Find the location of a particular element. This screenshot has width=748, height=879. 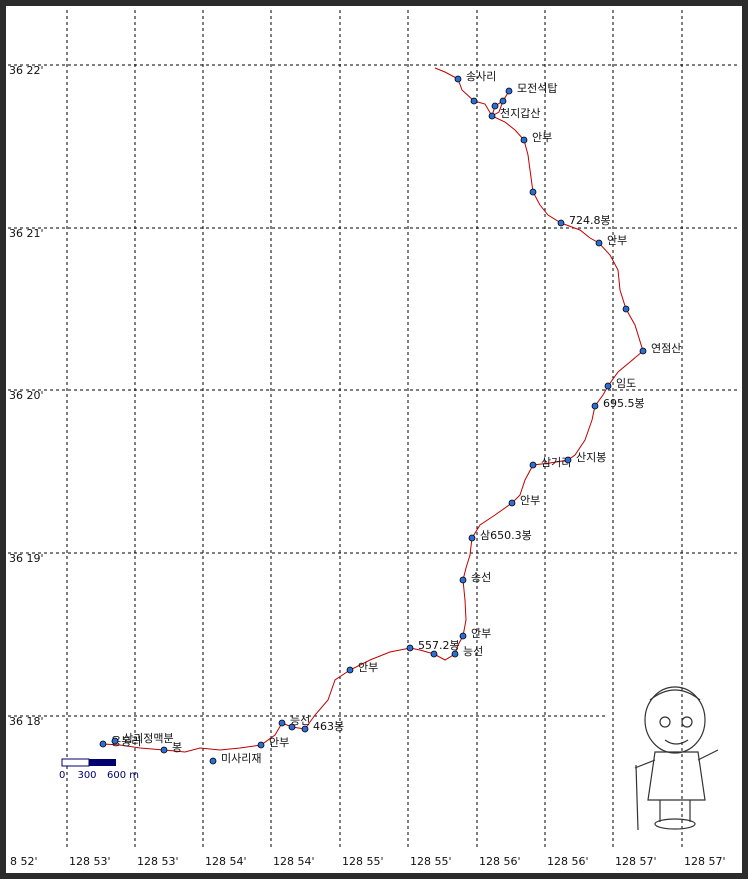

waypoint-label: 463봉 is located at coordinates (328, 726).